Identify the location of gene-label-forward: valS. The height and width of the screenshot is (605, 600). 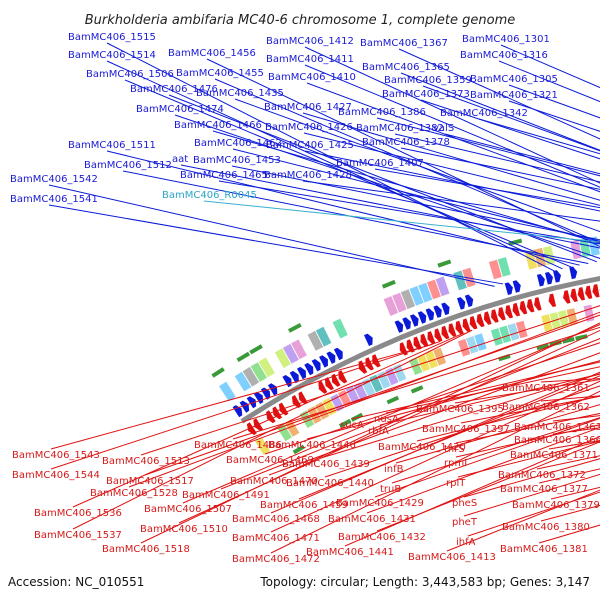
(443, 128).